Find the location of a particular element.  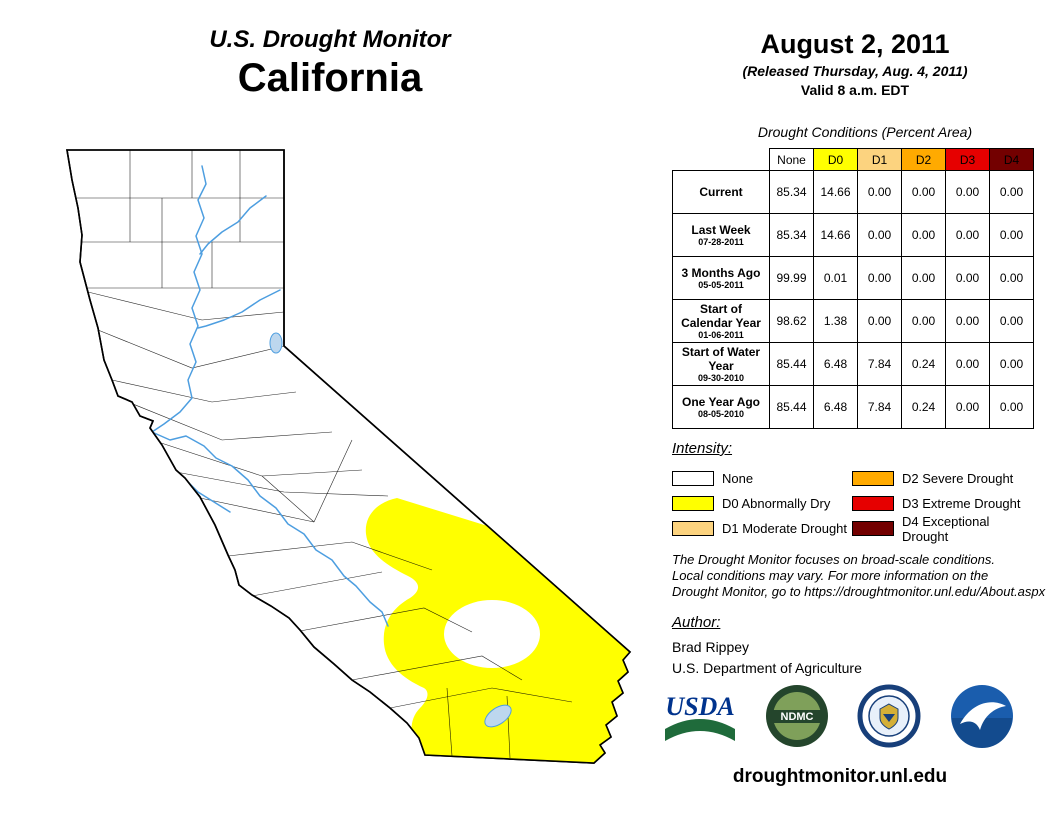

feather-river is located at coordinates (233, 225).